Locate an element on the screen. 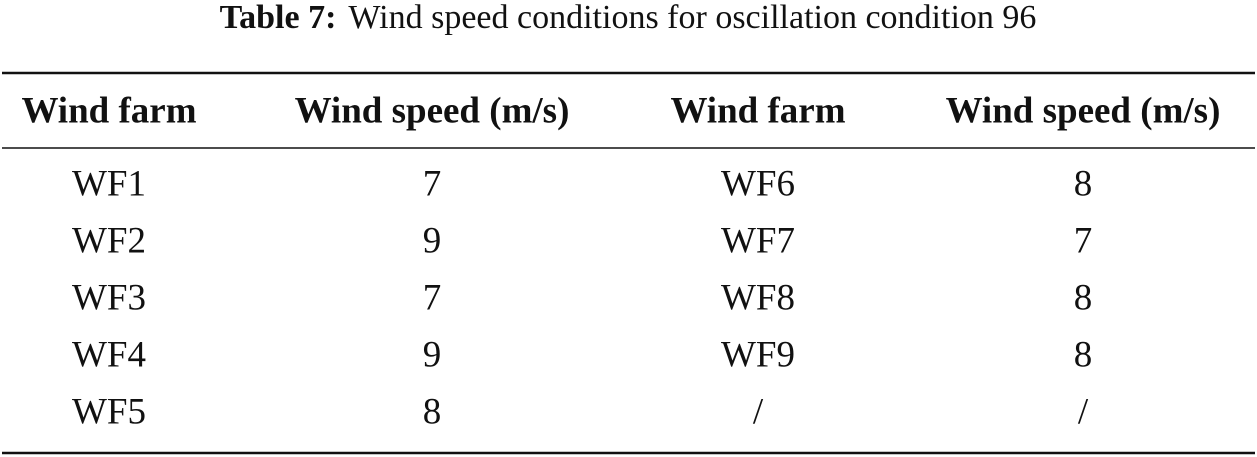 The image size is (1257, 457). table-cell: WF8 is located at coordinates (758, 297).